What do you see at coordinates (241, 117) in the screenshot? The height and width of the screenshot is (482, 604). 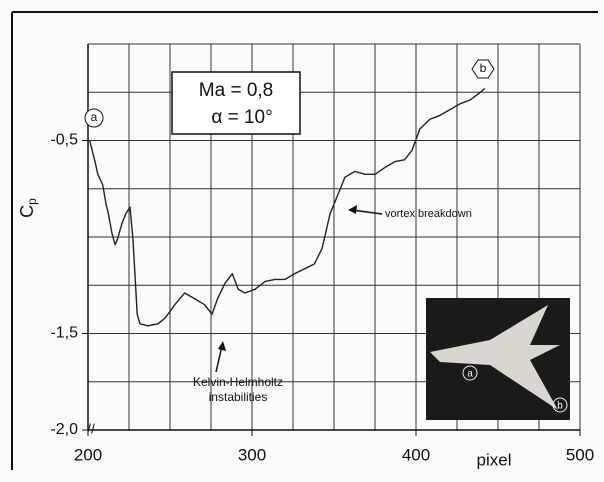 I see `annotation: α = 10°` at bounding box center [241, 117].